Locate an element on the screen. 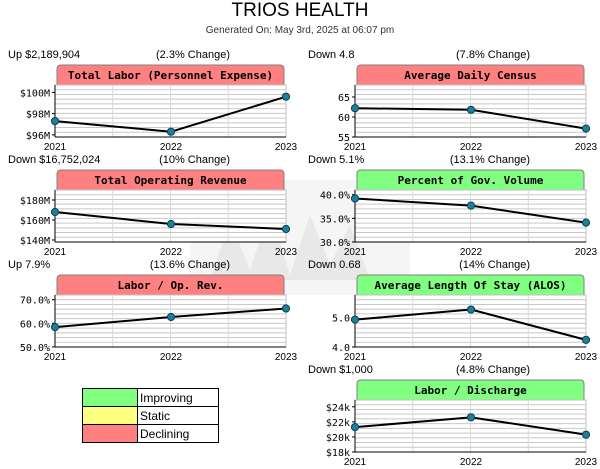 Image resolution: width=600 pixels, height=469 pixels. chart-title: Total Operating Revenue is located at coordinates (170, 180).